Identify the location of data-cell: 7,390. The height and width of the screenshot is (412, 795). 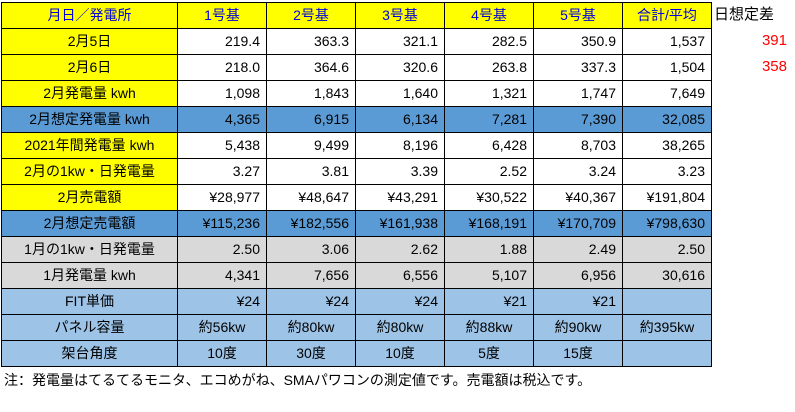
(578, 119).